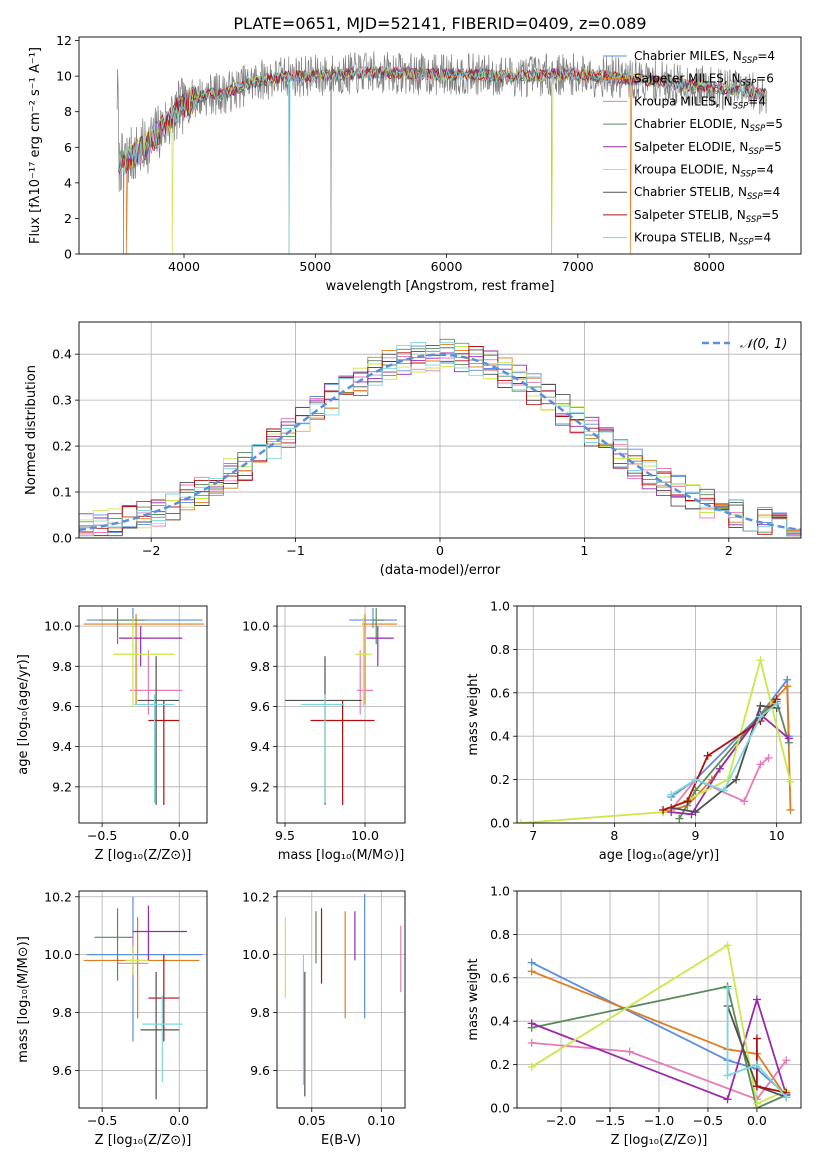  I want to click on model-line-kroupa_stelib, so click(442, 159).